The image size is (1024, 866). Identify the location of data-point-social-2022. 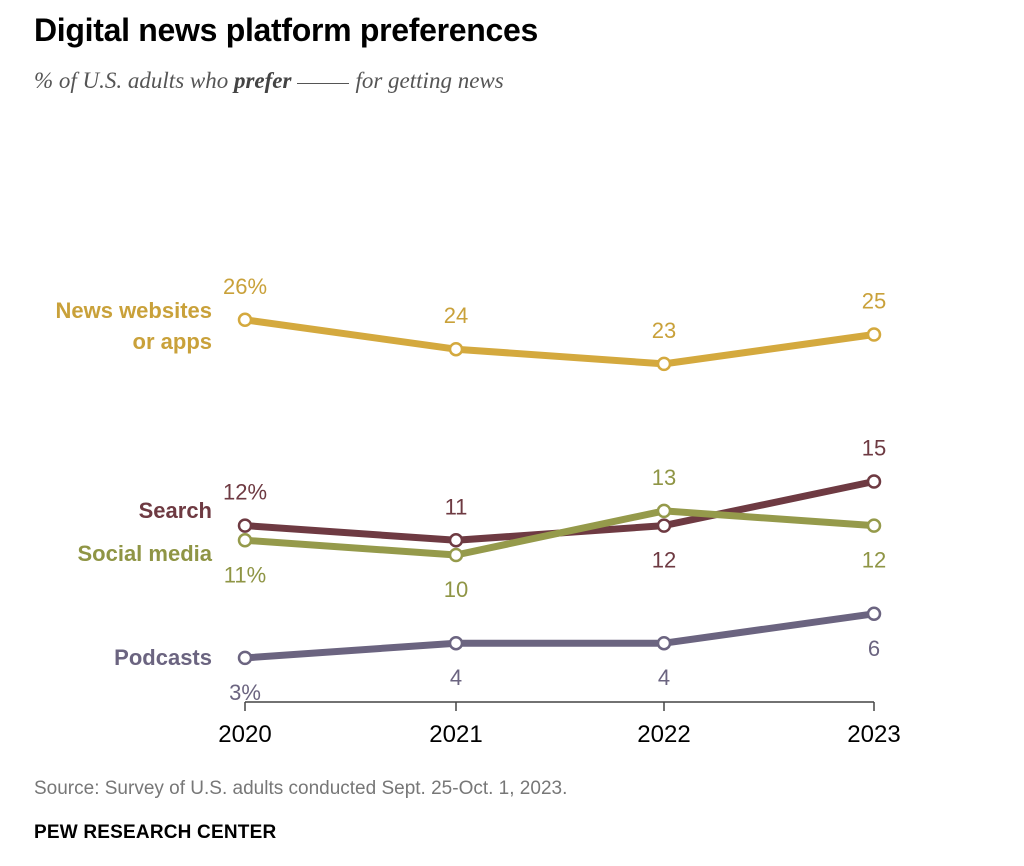
(664, 511).